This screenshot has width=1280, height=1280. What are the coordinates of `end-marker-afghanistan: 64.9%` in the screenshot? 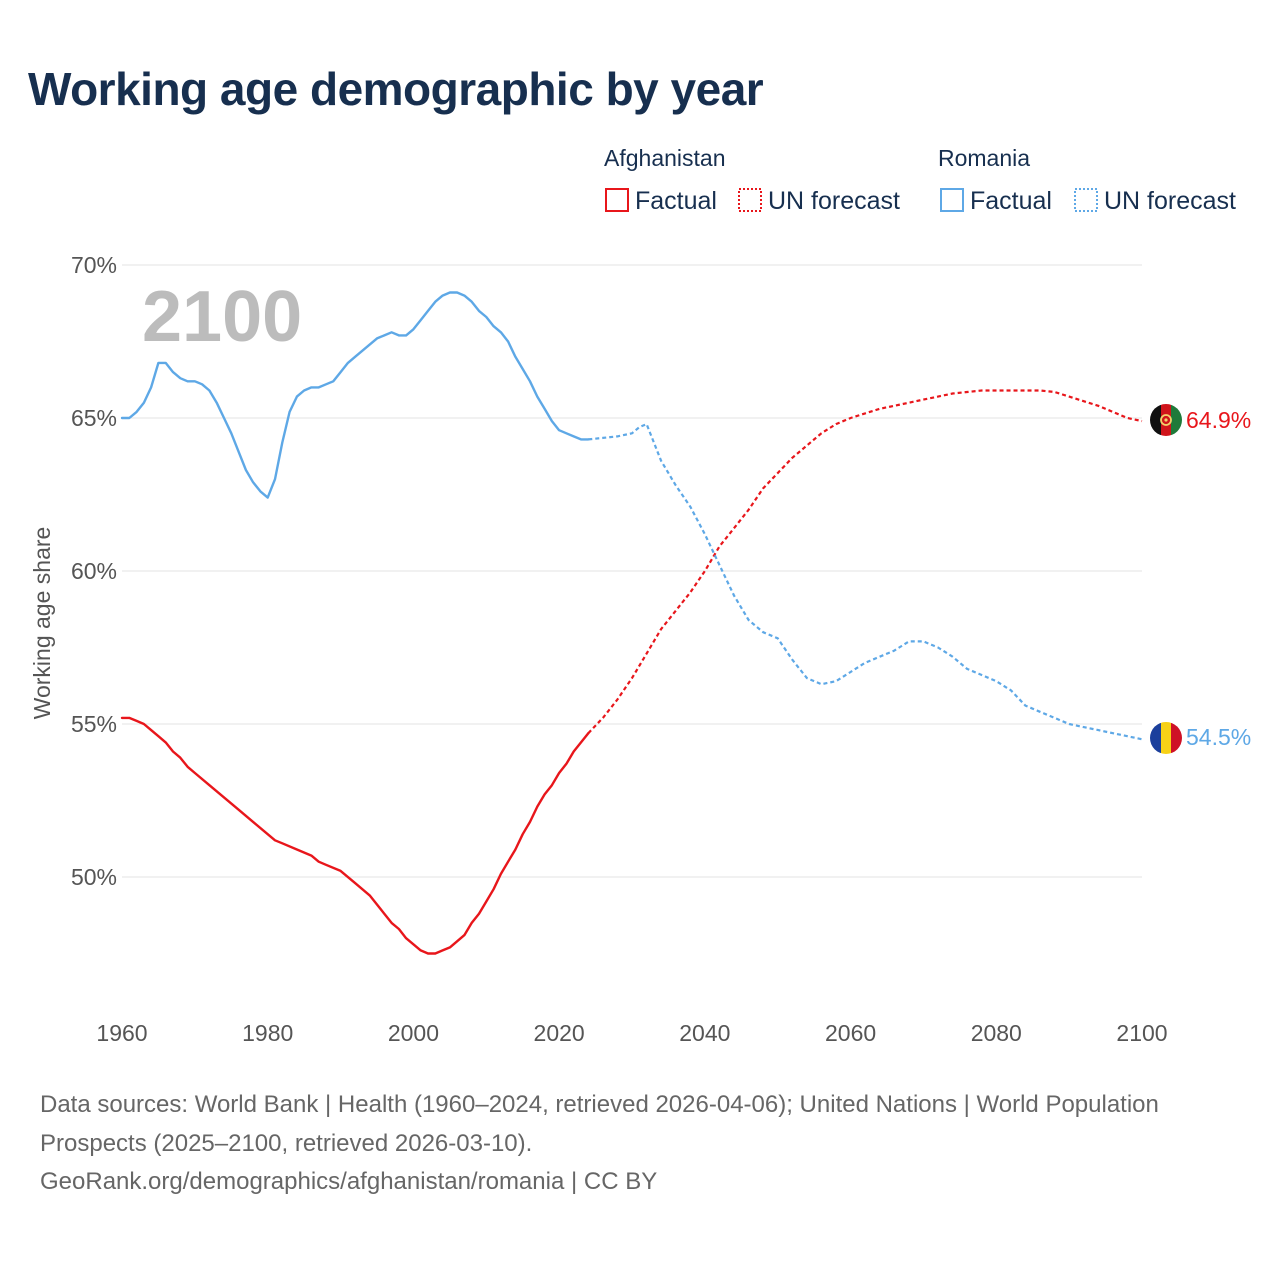 It's located at (1200, 420).